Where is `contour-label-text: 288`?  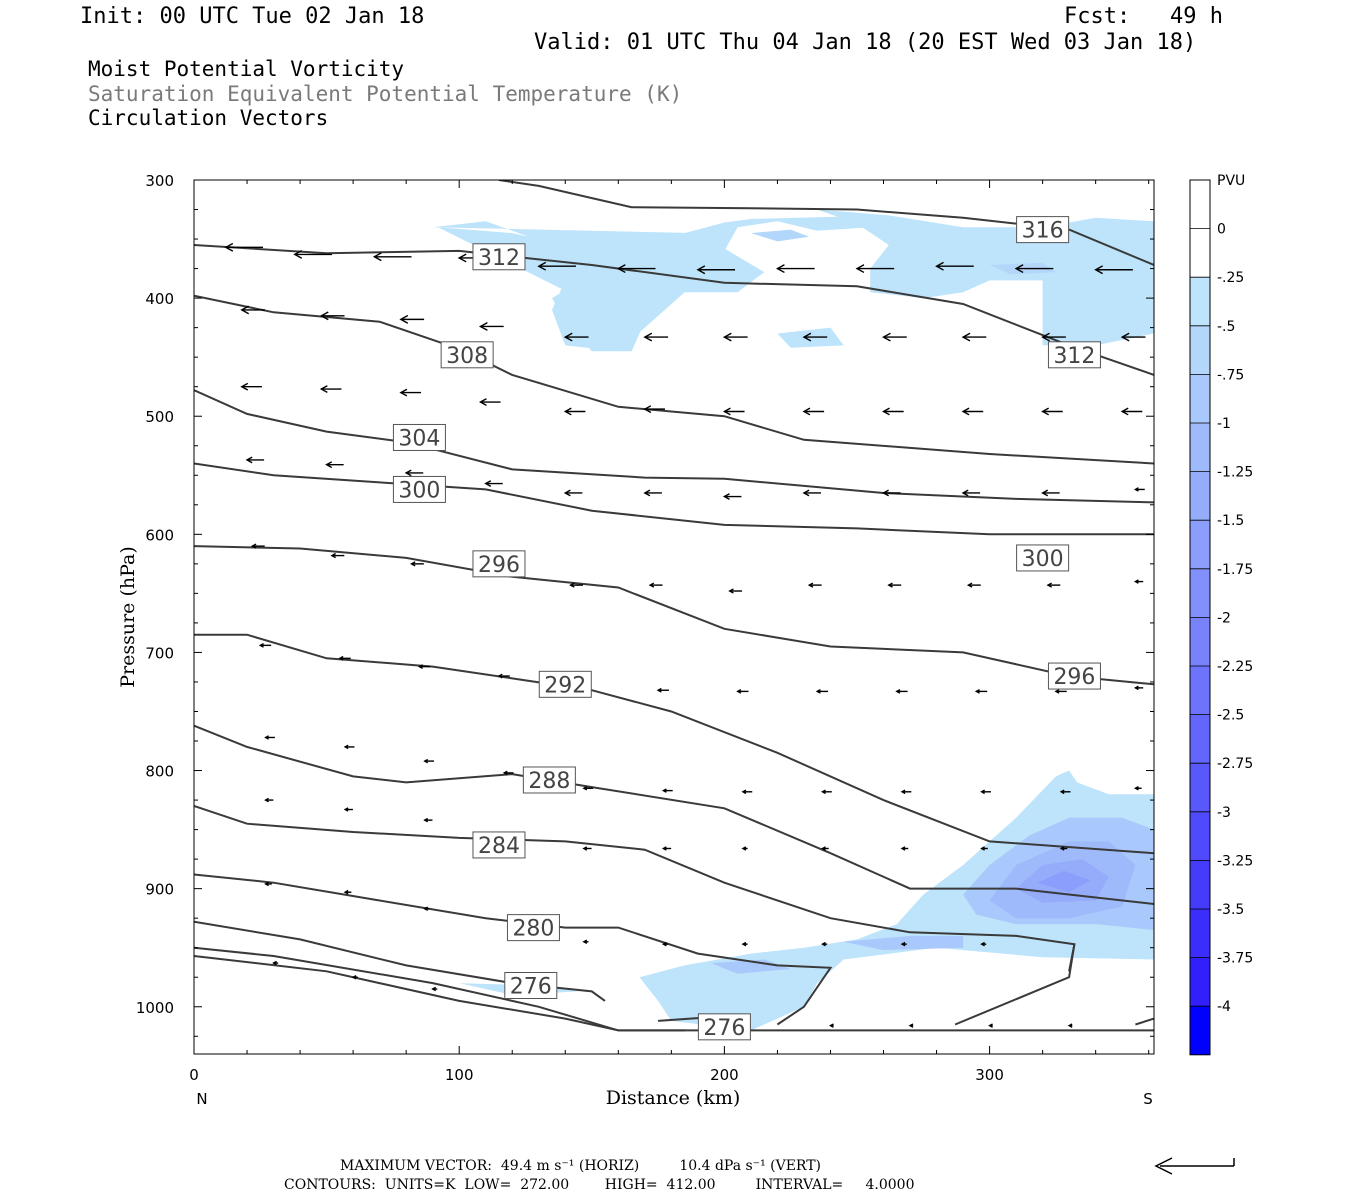 contour-label-text: 288 is located at coordinates (549, 781).